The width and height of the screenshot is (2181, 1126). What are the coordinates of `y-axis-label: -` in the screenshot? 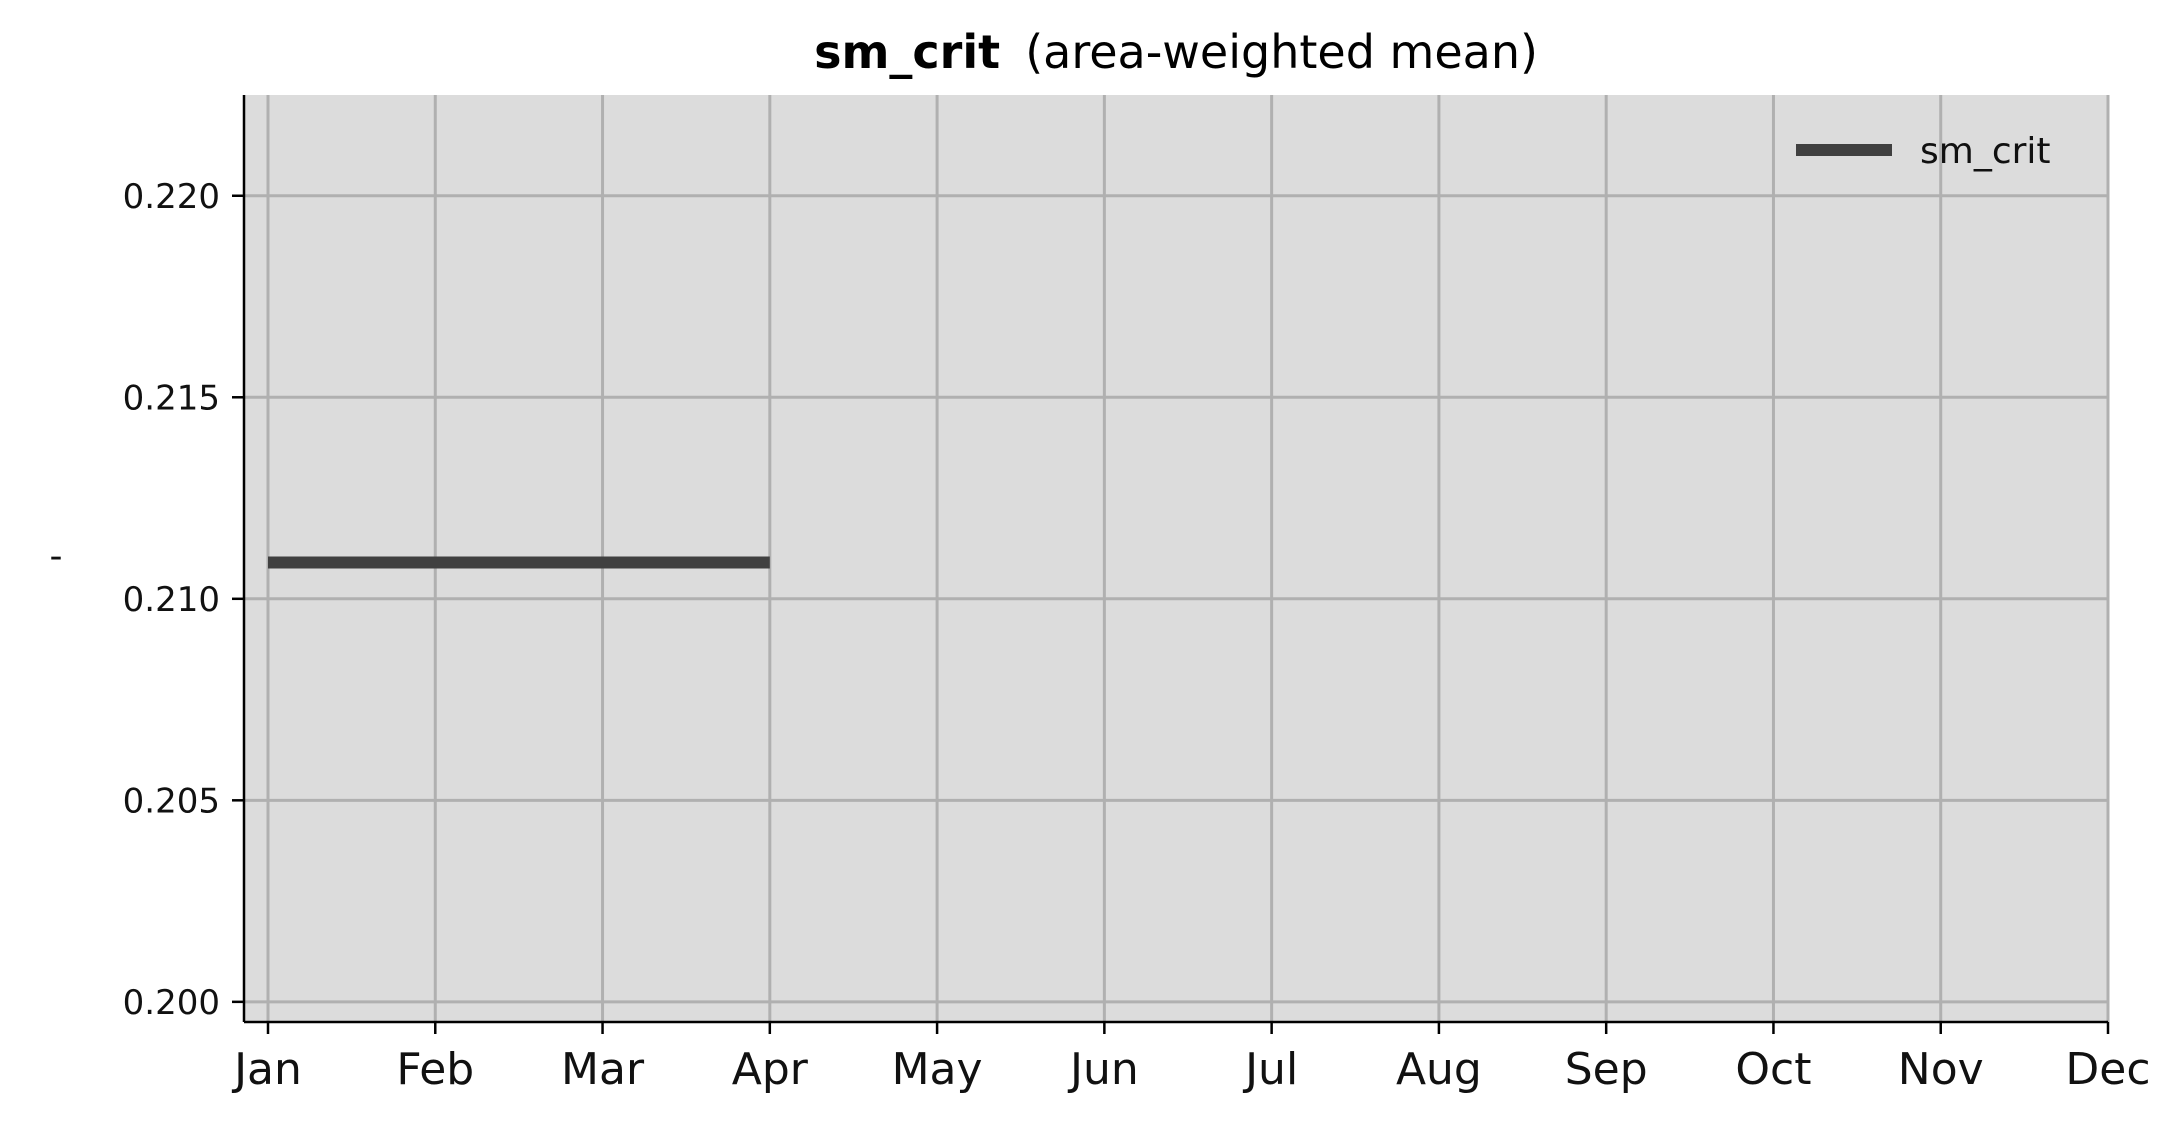 It's located at (56, 556).